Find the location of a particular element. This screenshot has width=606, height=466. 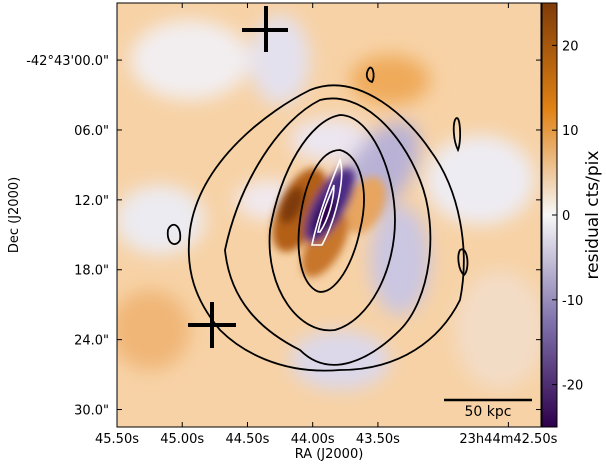

colorbar-tick-label: 20 is located at coordinates (570, 46).